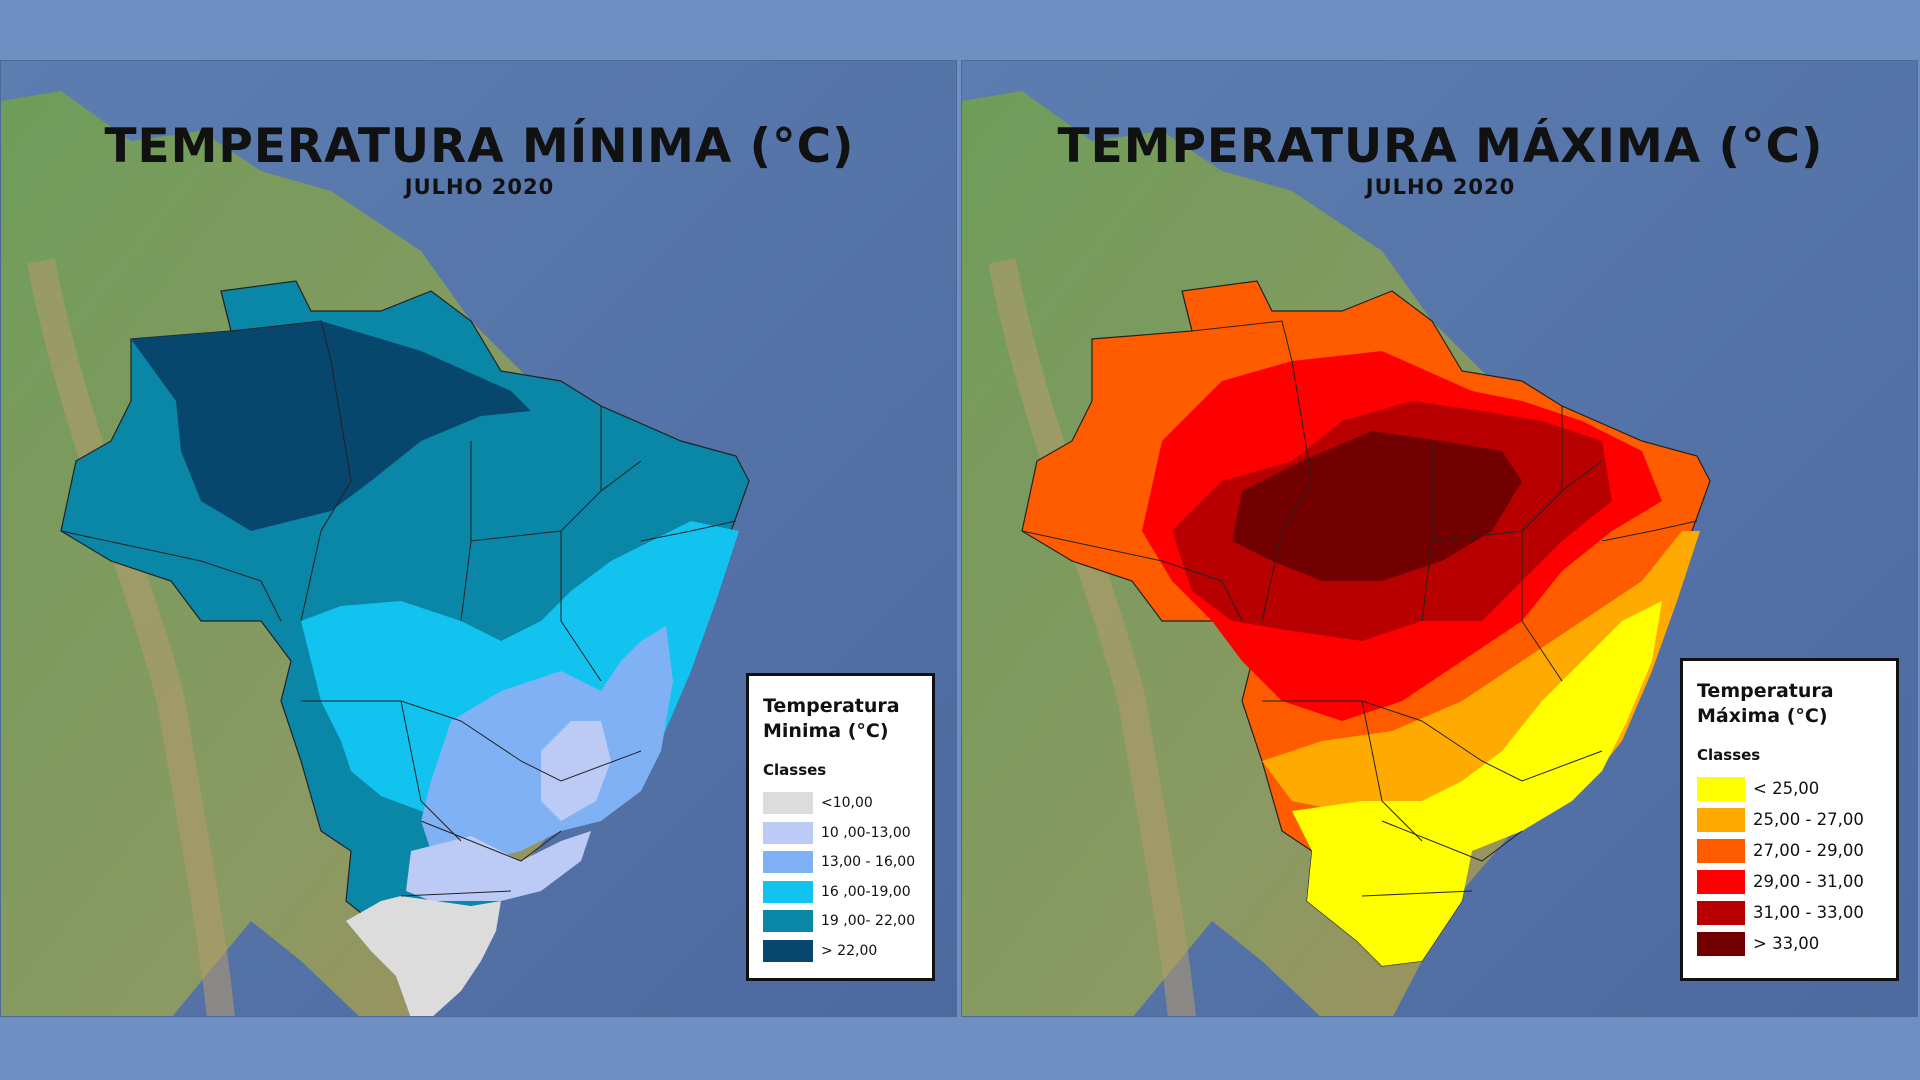 The image size is (1920, 1080). I want to click on legend-item-label: 16 ,00-19,00, so click(866, 891).